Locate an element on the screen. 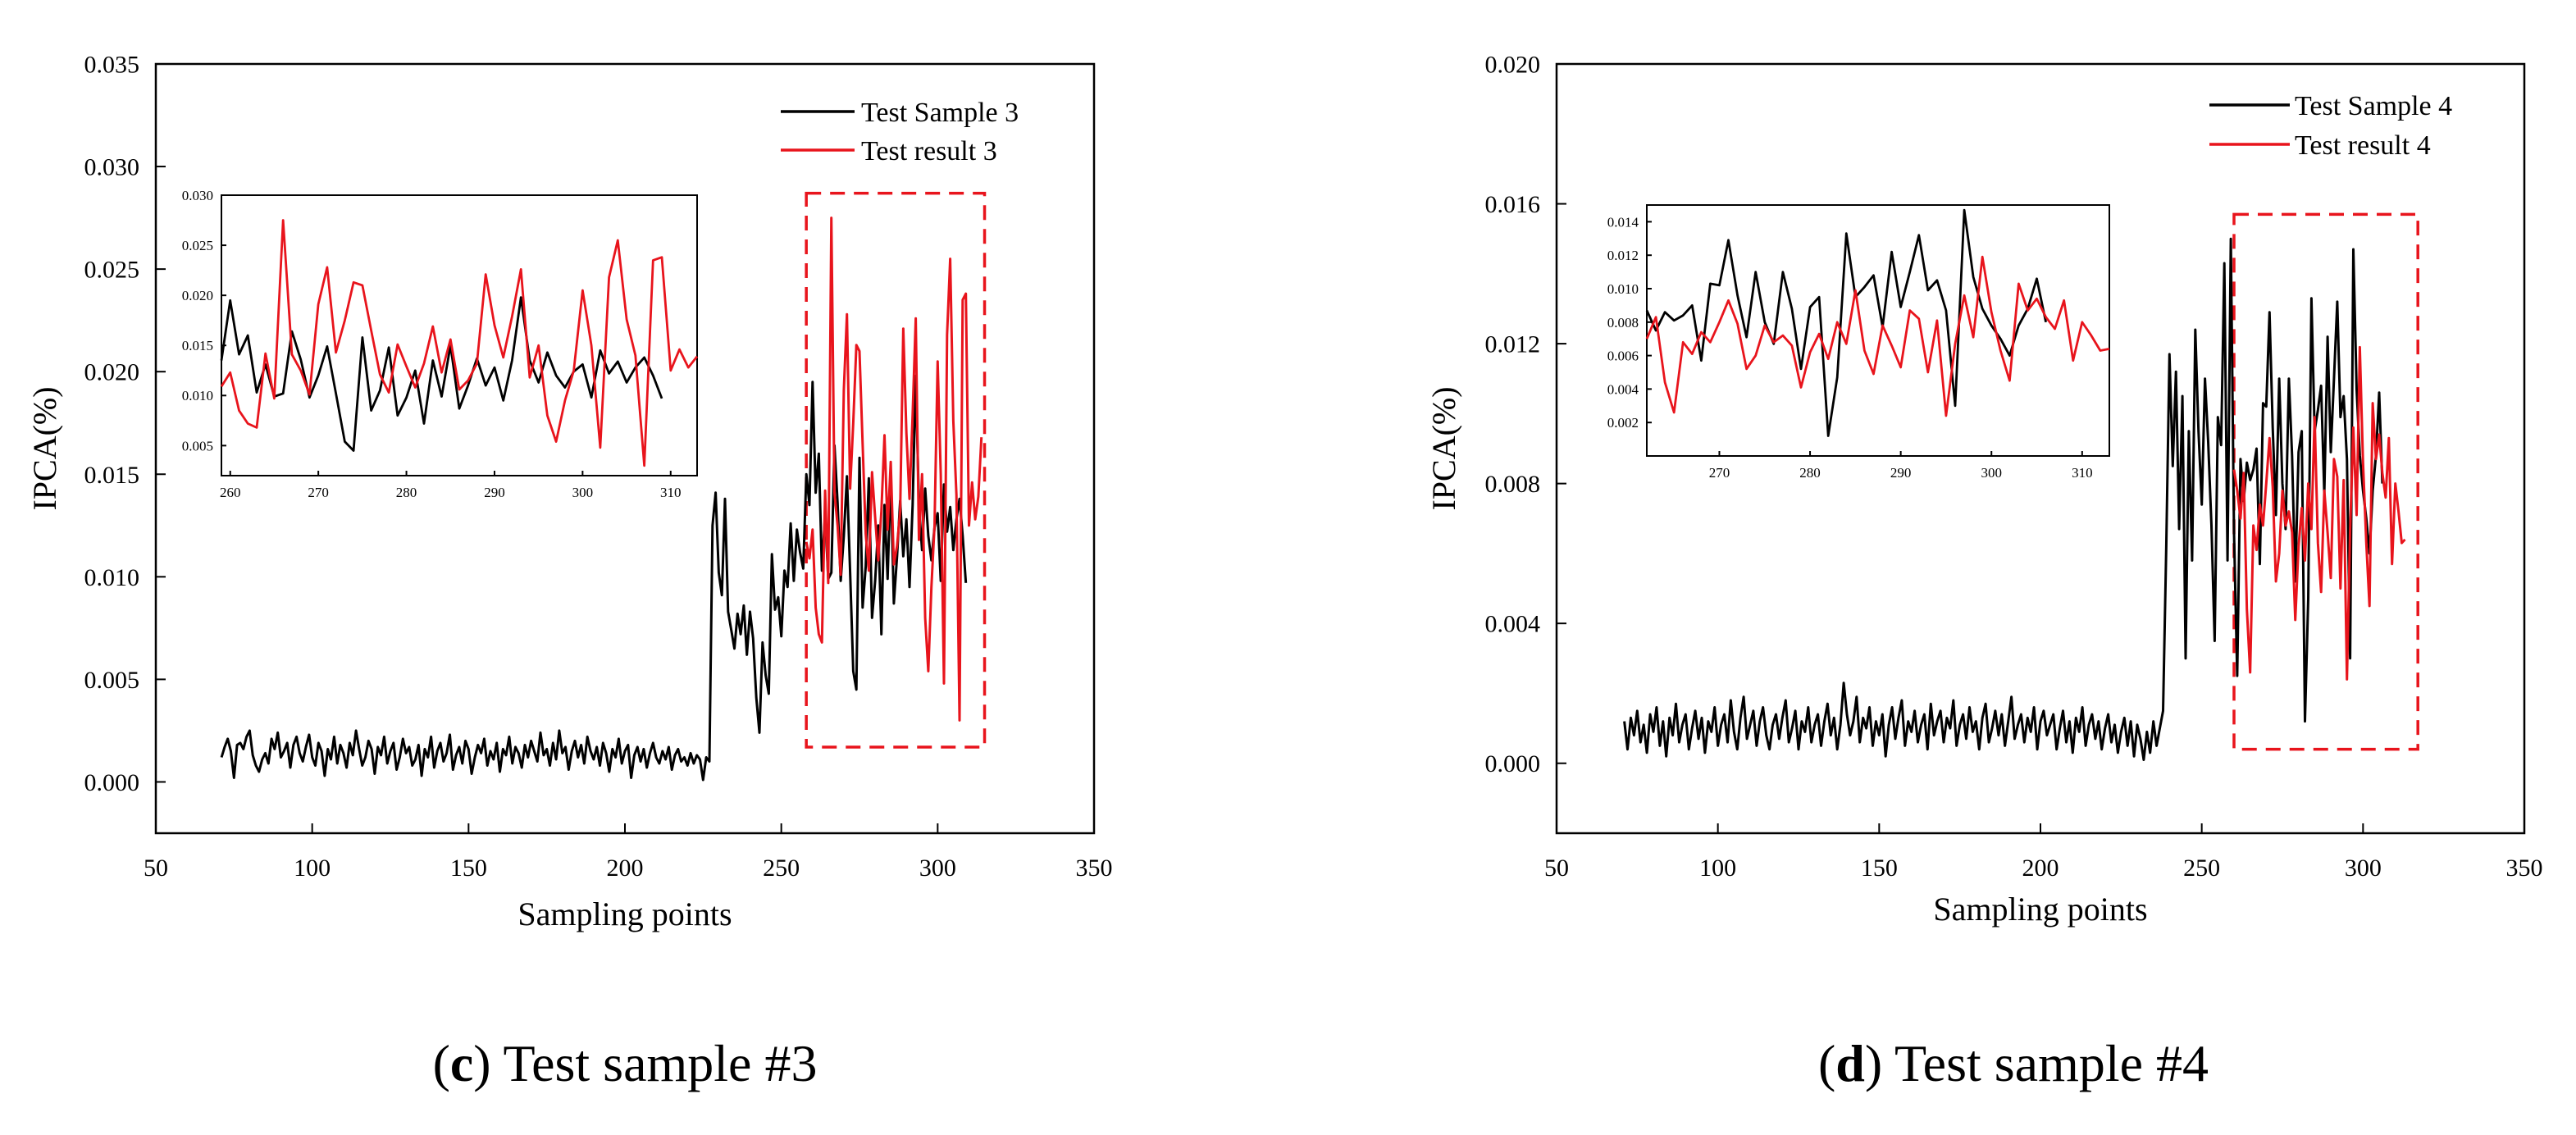 The width and height of the screenshot is (2576, 1135). panel-caption: (d) Test sample #4 is located at coordinates (2013, 1063).